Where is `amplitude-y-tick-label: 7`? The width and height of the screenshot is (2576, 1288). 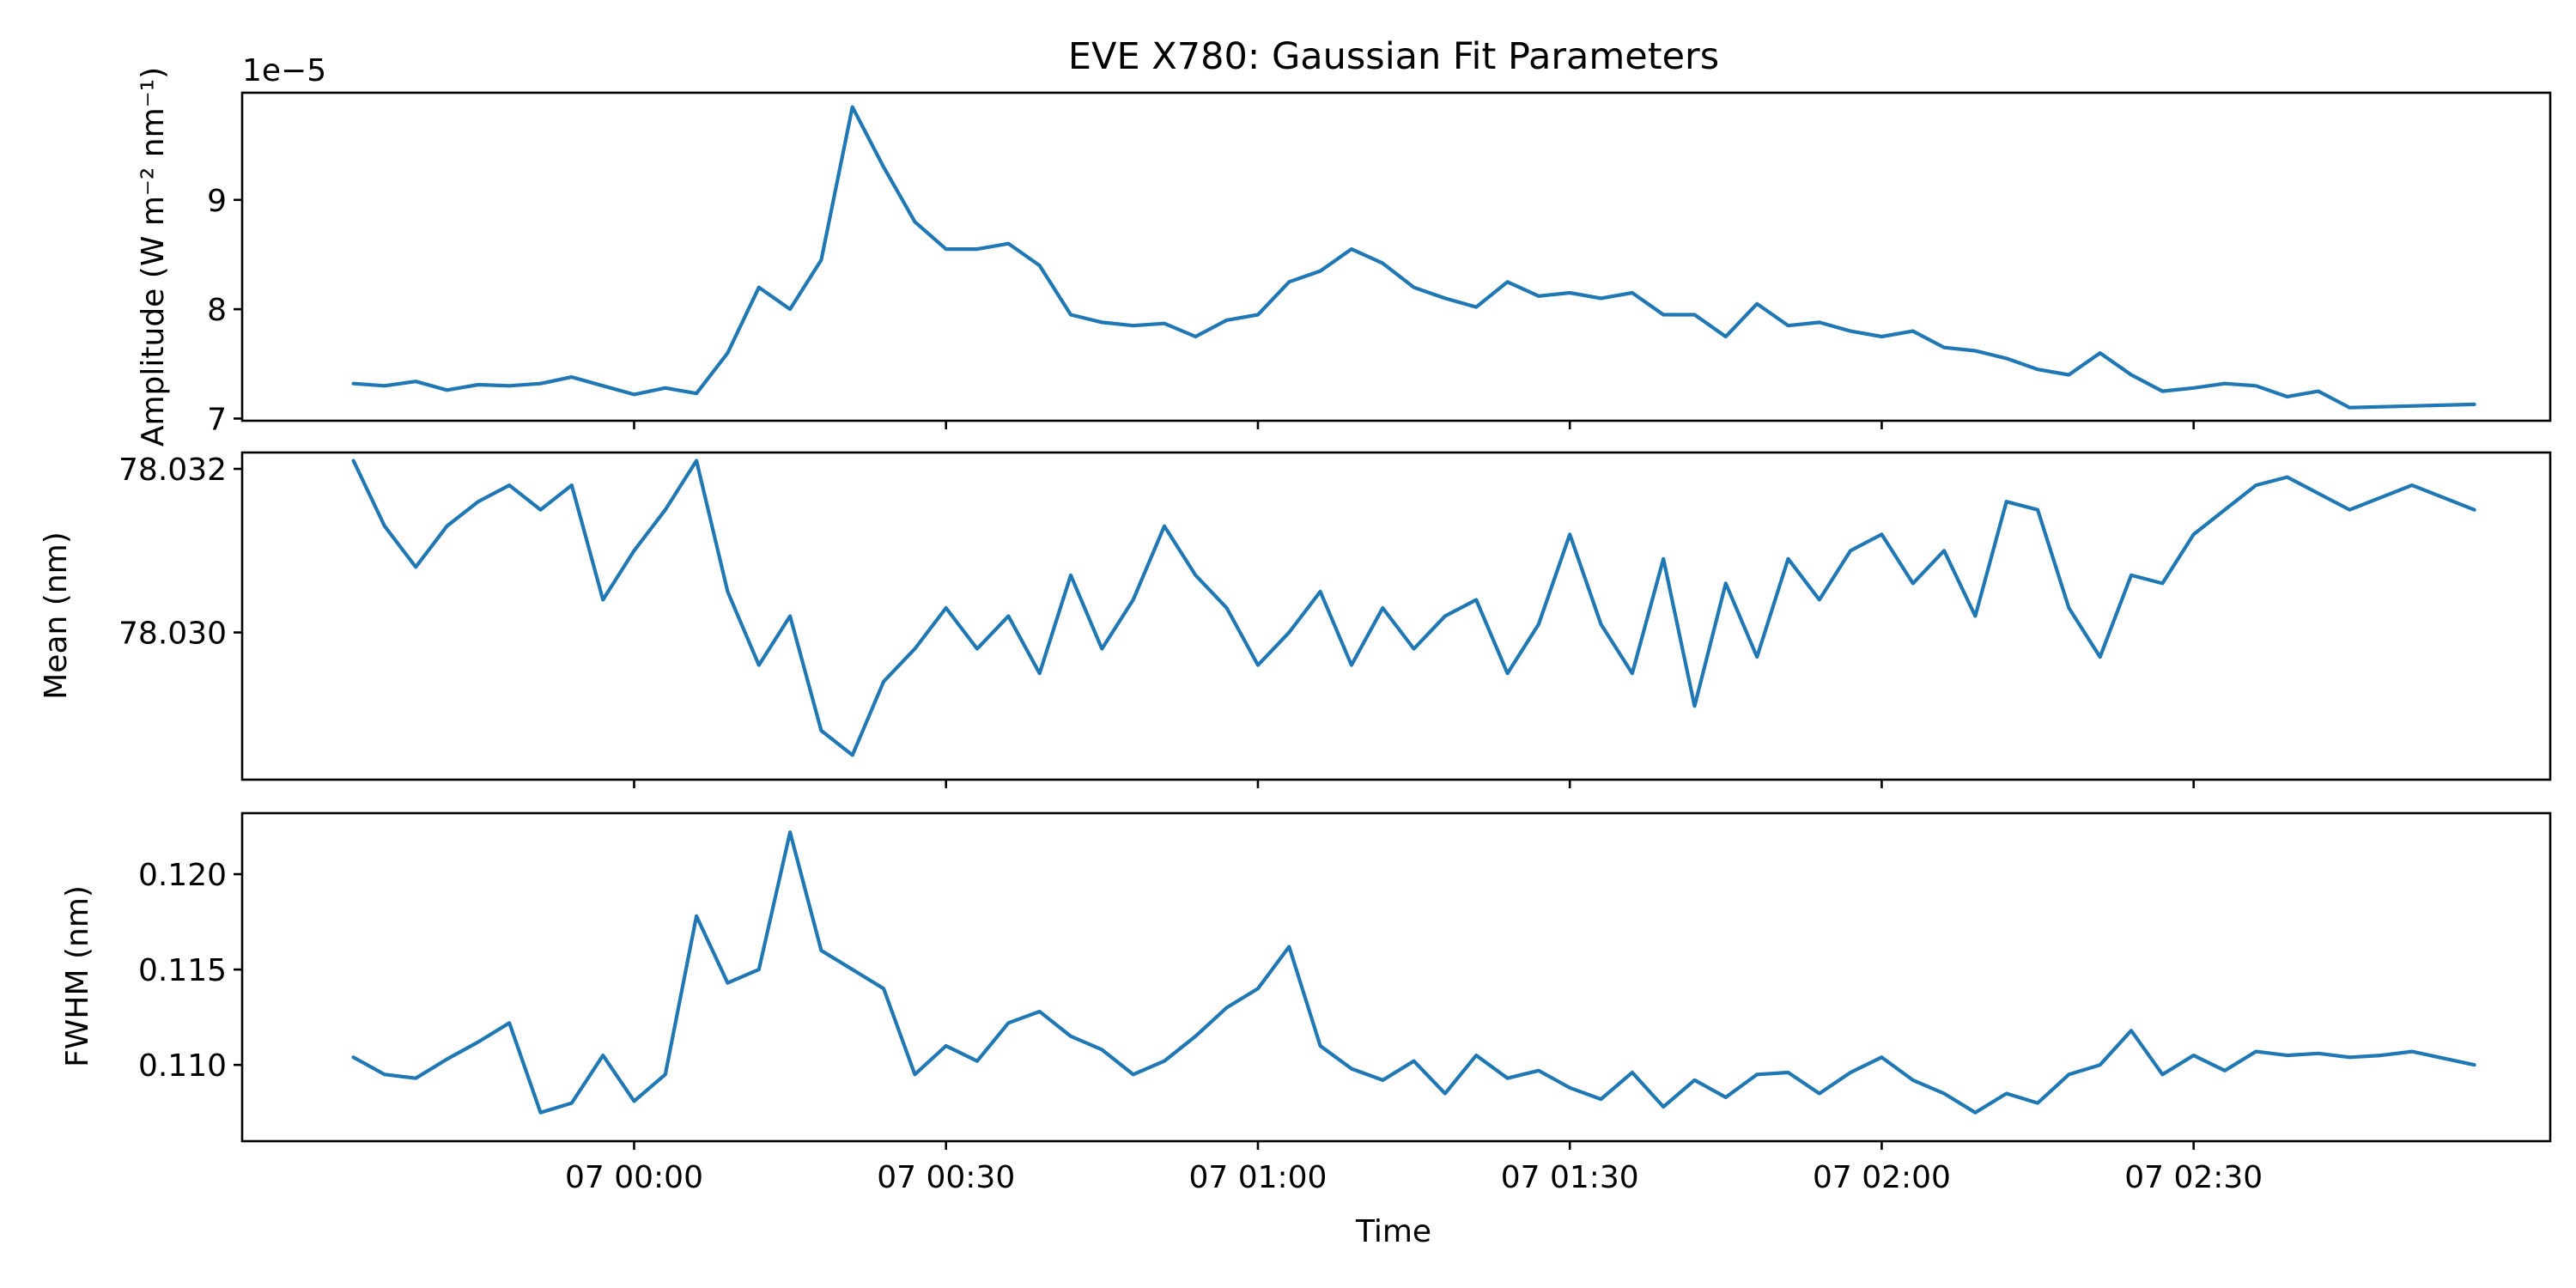 amplitude-y-tick-label: 7 is located at coordinates (217, 420).